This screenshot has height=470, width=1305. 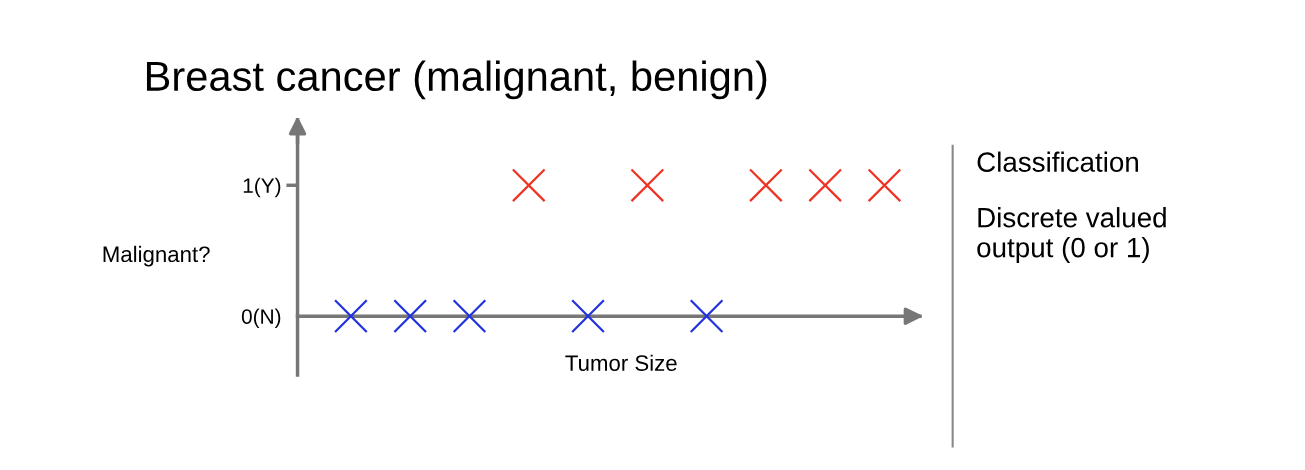 I want to click on y-tick-label: 1(Y), so click(x=262, y=187).